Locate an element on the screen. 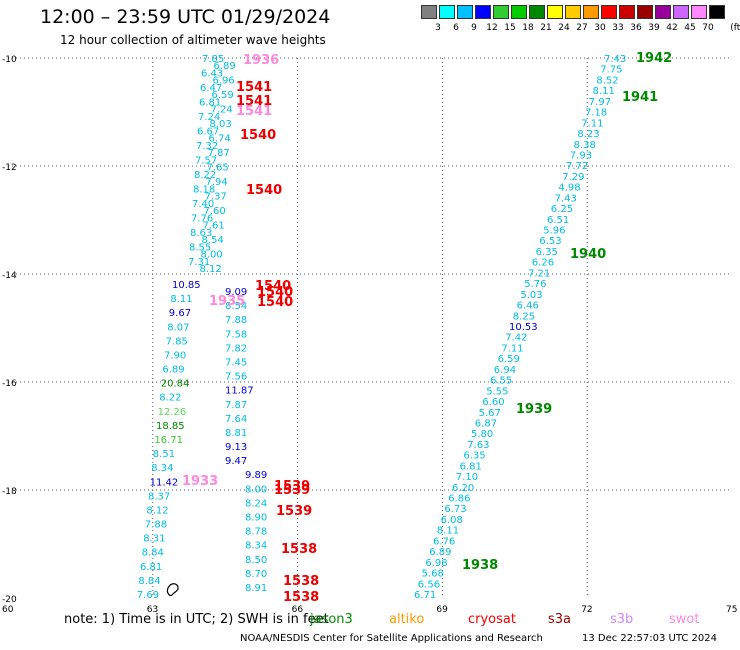  track-label: 1538 is located at coordinates (301, 597).